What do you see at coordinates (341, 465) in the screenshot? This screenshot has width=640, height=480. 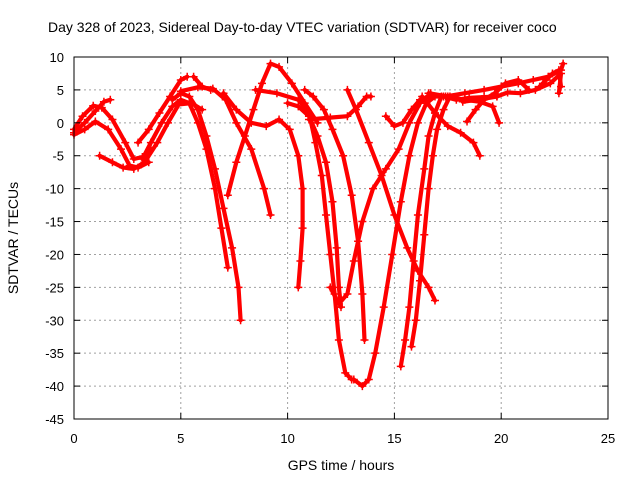 I see `x-axis-title: GPS time / hours` at bounding box center [341, 465].